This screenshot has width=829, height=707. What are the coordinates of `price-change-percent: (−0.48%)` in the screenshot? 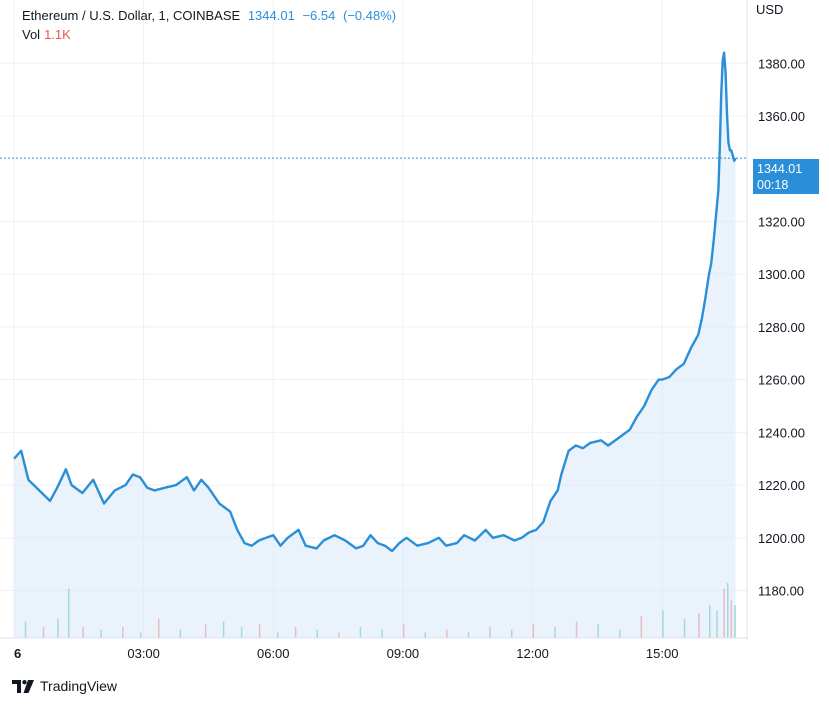 It's located at (369, 15).